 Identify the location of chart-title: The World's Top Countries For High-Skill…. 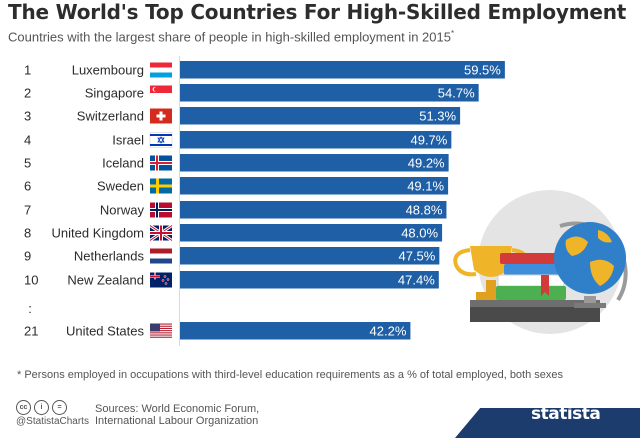
(317, 12).